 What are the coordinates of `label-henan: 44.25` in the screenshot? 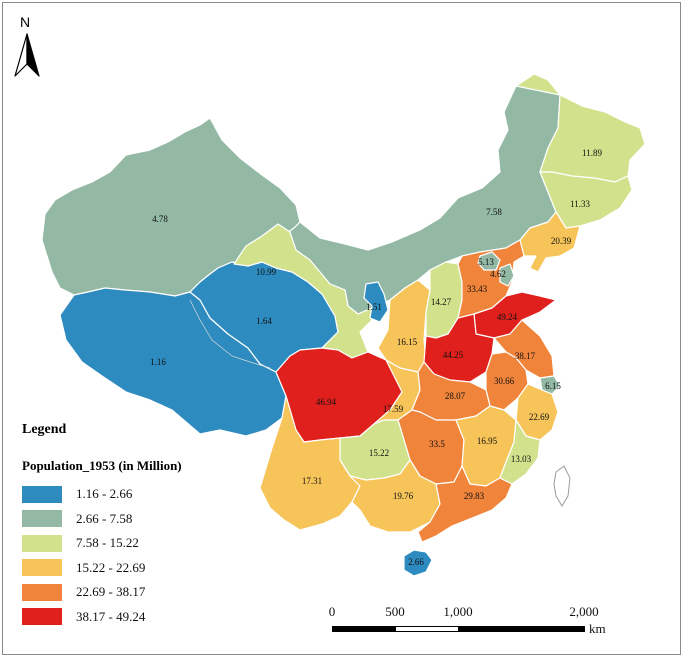 It's located at (453, 355).